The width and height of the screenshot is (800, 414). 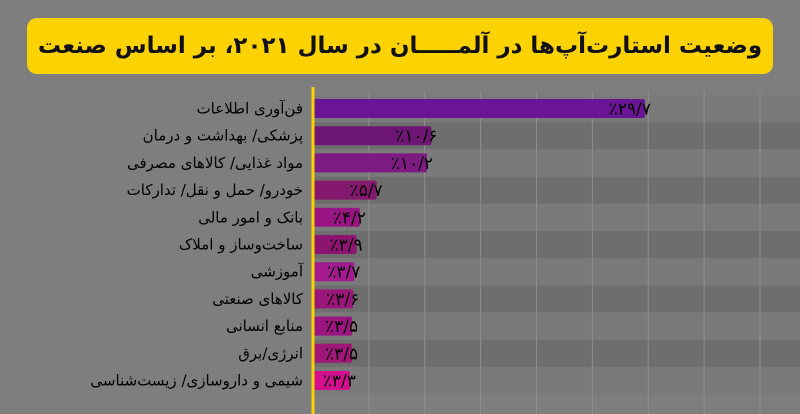 I want to click on category-label: شیمی و داروسازی/ زیست‌شناسی, so click(x=196, y=381).